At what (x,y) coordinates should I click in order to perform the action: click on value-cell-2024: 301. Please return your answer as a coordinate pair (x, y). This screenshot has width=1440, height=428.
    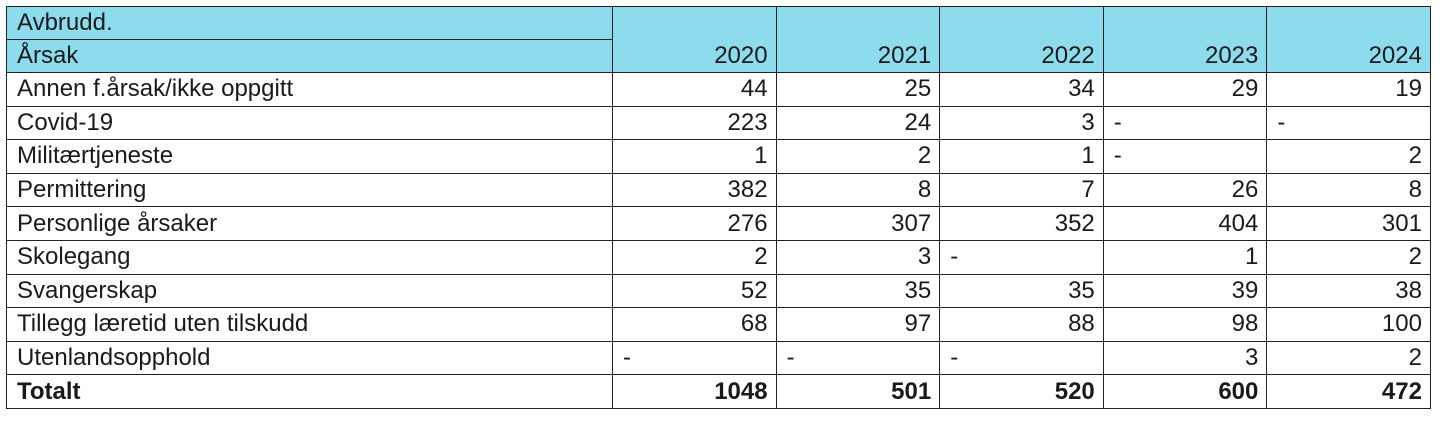
    Looking at the image, I should click on (1348, 223).